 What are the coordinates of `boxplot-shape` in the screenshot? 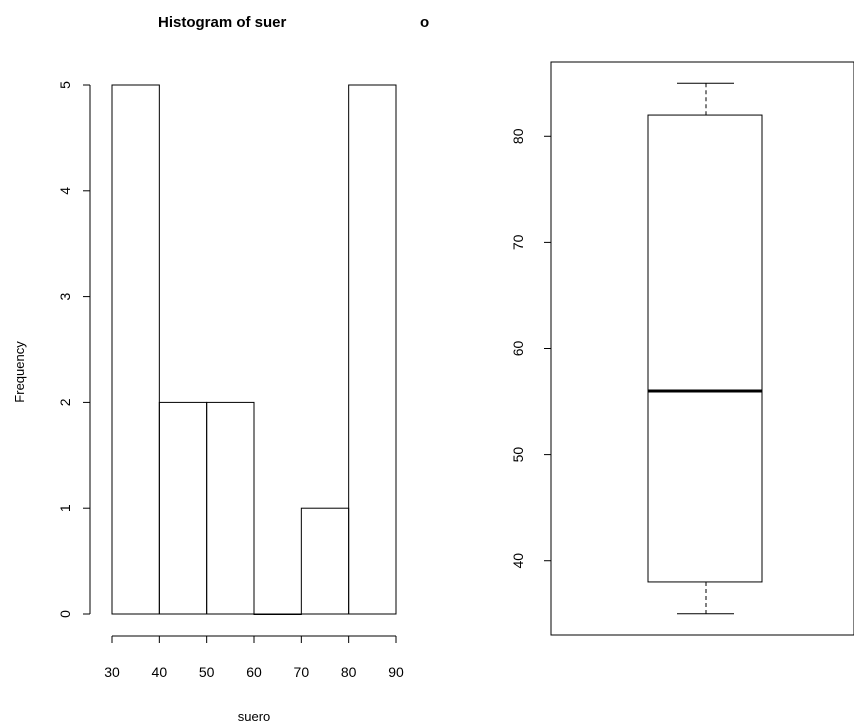 It's located at (705, 348).